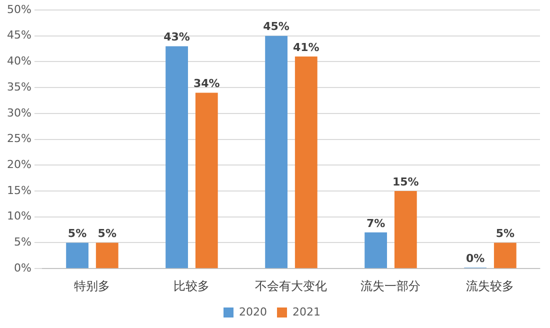 Image resolution: width=550 pixels, height=328 pixels. What do you see at coordinates (390, 285) in the screenshot?
I see `x-tick-label: 流失一部分` at bounding box center [390, 285].